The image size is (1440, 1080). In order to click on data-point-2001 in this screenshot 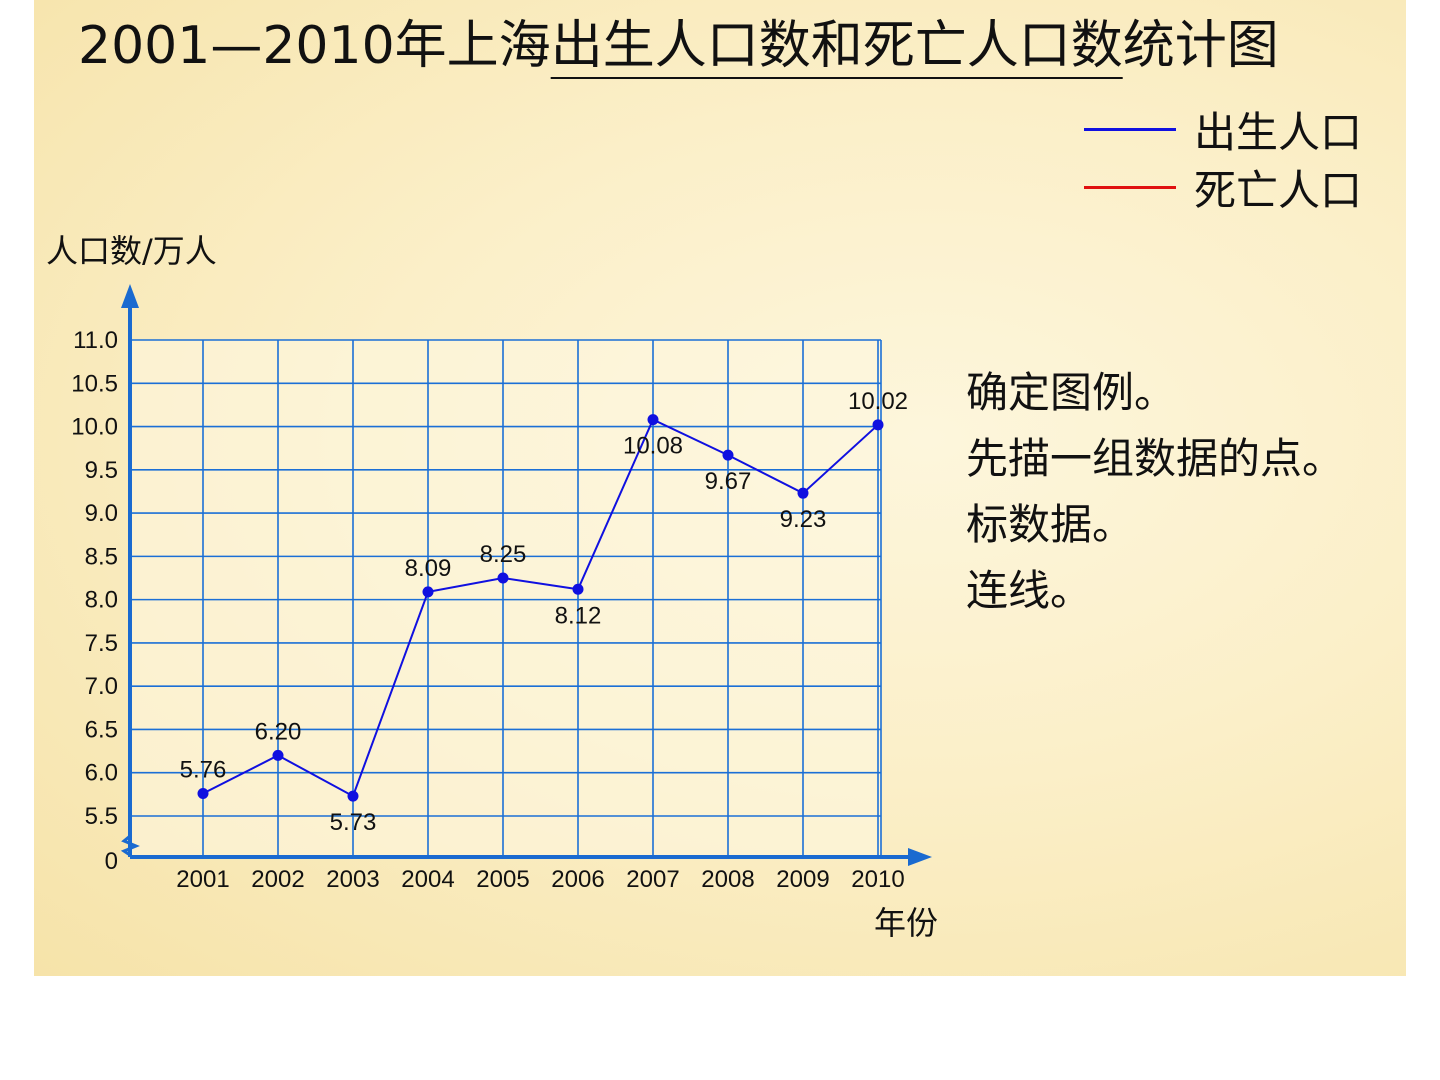, I will do `click(203, 793)`.